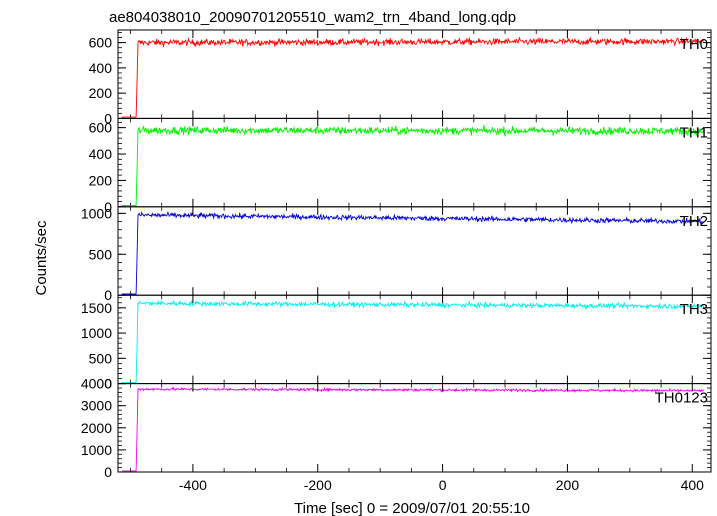 The height and width of the screenshot is (516, 717). I want to click on series-label-th0: TH0, so click(694, 44).